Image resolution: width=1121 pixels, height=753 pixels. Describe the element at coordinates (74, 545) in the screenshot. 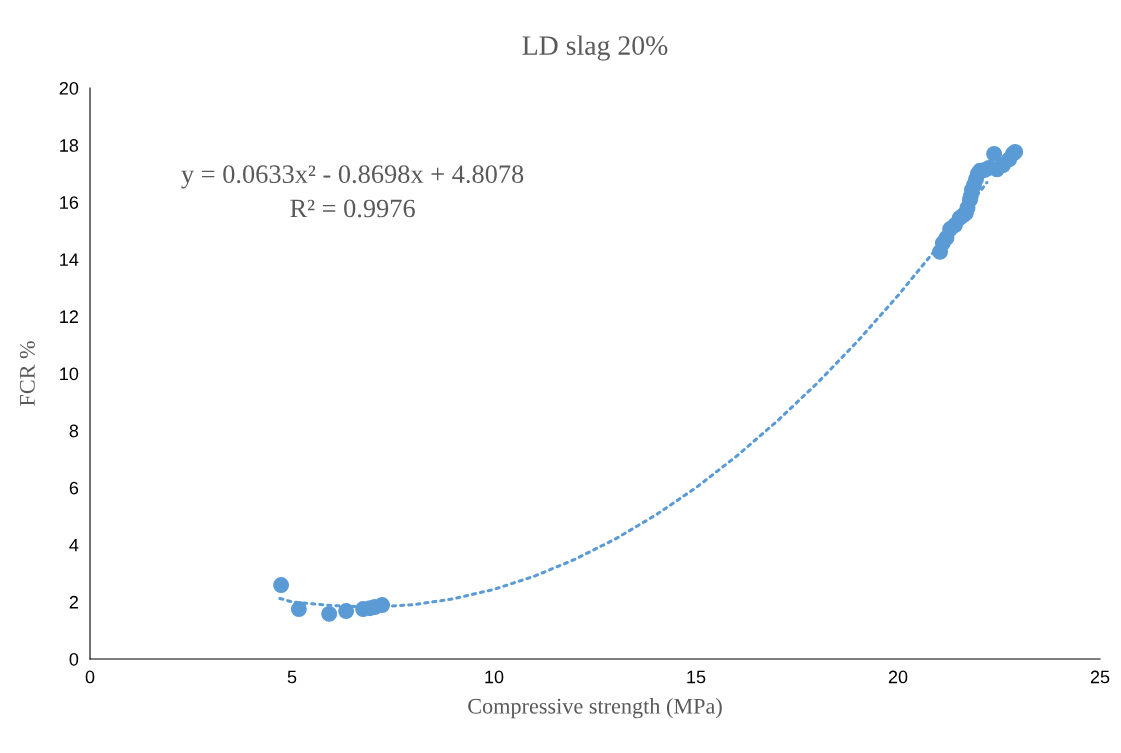

I see `y-tick-label: 4` at that location.